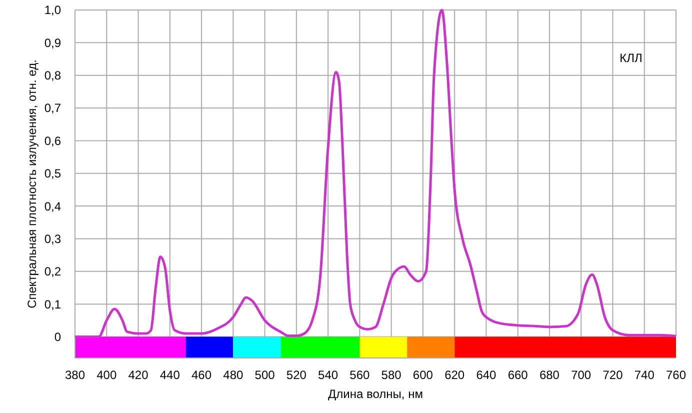 The image size is (692, 413). What do you see at coordinates (360, 375) in the screenshot?
I see `x-tick-label: 560` at bounding box center [360, 375].